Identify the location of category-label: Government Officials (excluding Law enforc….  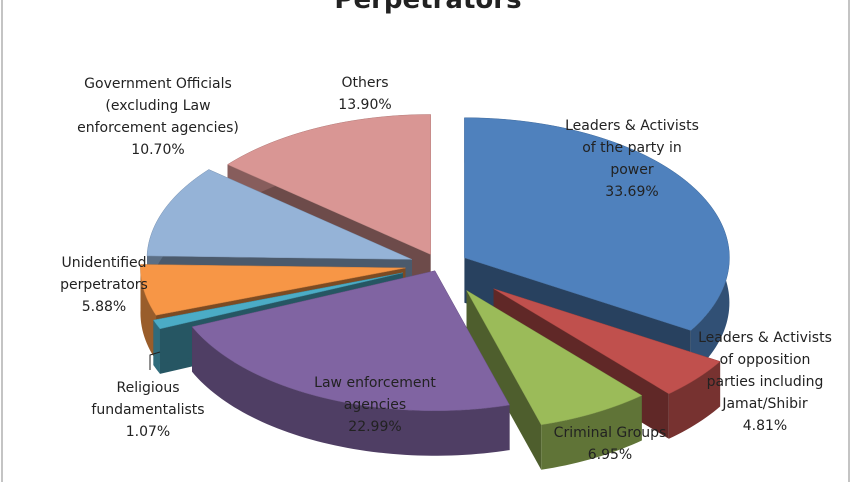
(158, 106).